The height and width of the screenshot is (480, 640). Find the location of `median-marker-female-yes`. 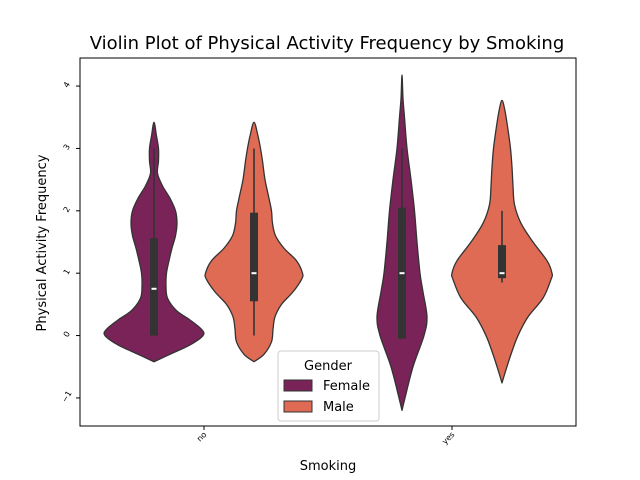

median-marker-female-yes is located at coordinates (402, 273).